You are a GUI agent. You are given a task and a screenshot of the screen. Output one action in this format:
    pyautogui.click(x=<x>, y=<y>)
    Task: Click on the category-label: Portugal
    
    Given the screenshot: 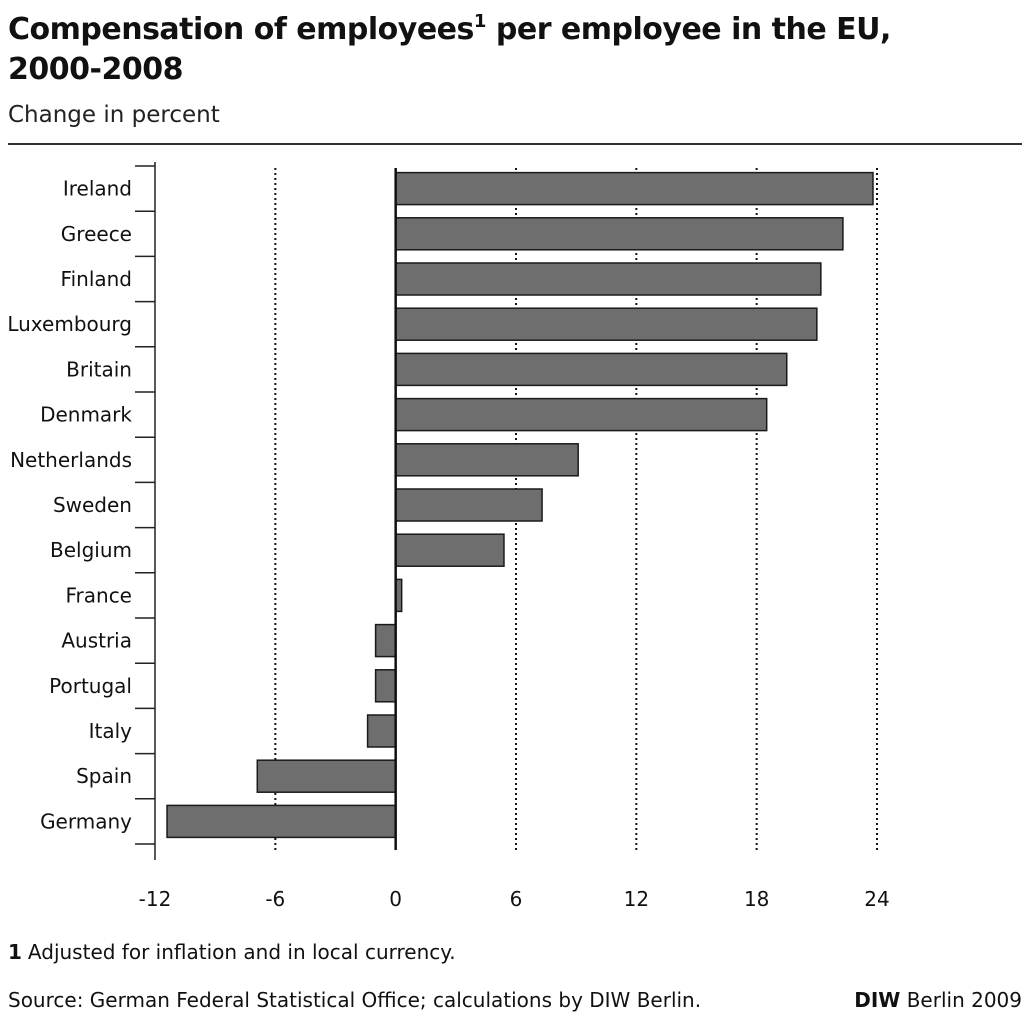 What is the action you would take?
    pyautogui.click(x=90, y=686)
    